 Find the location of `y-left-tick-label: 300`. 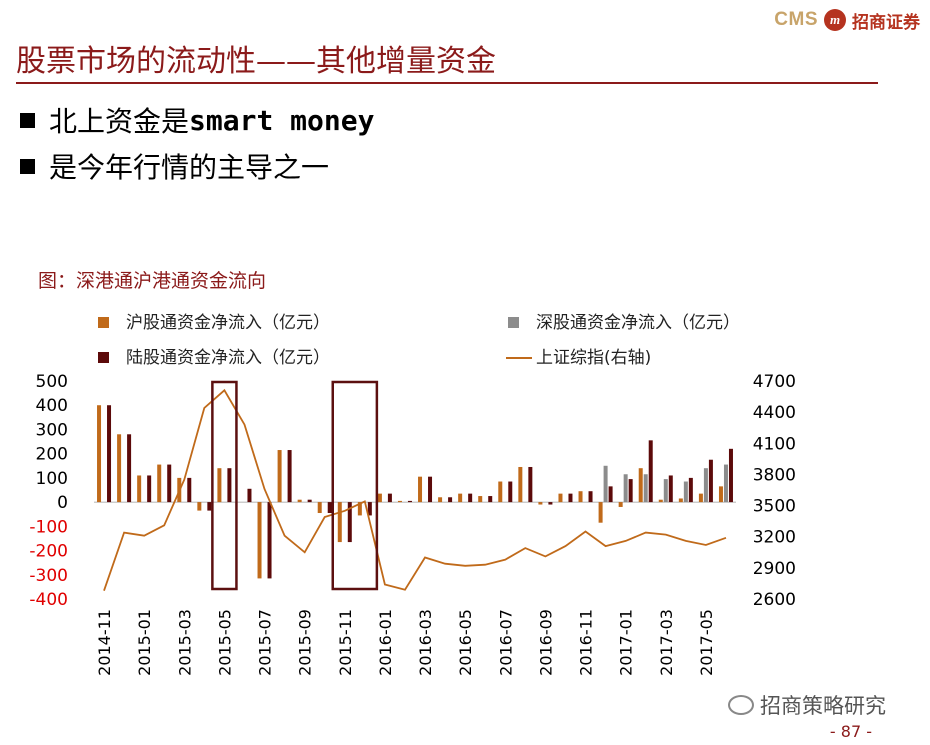

y-left-tick-label: 300 is located at coordinates (52, 430).